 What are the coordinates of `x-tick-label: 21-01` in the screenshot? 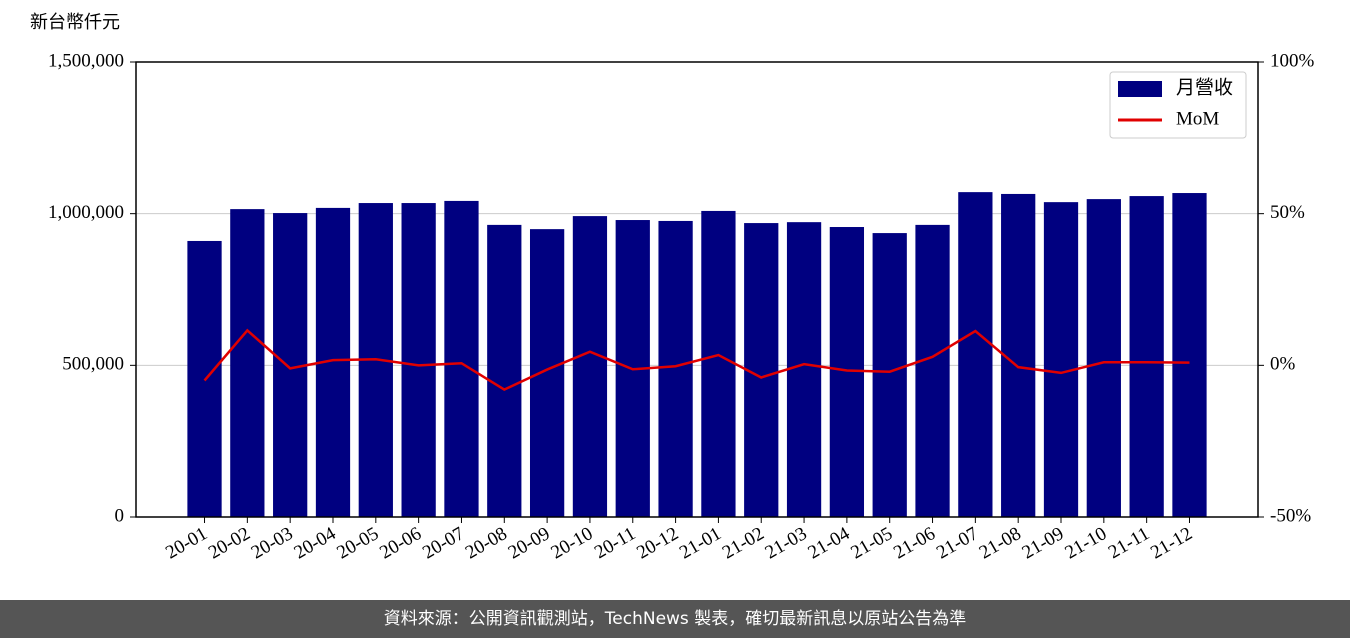 It's located at (700, 543).